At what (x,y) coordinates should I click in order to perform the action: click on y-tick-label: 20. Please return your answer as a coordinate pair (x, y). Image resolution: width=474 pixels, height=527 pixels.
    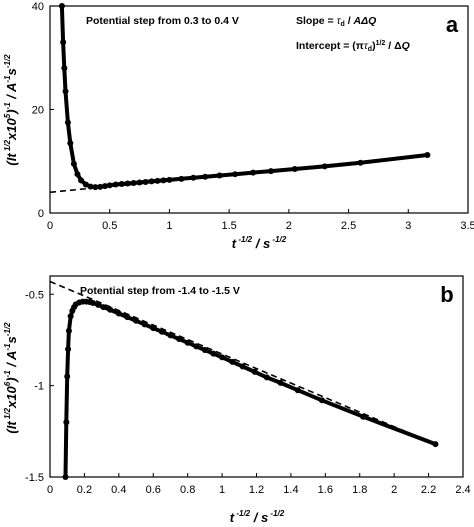
    Looking at the image, I should click on (38, 111).